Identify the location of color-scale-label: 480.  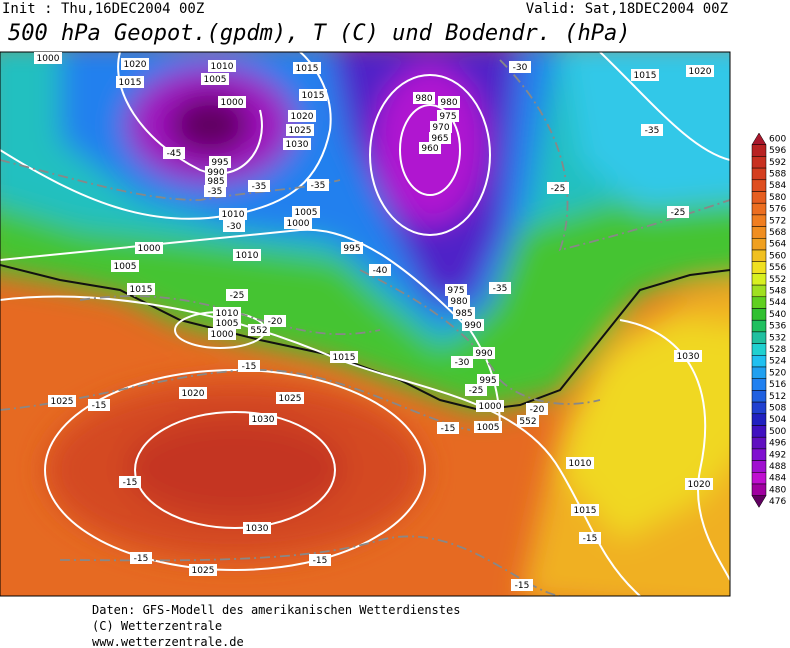
(777, 490).